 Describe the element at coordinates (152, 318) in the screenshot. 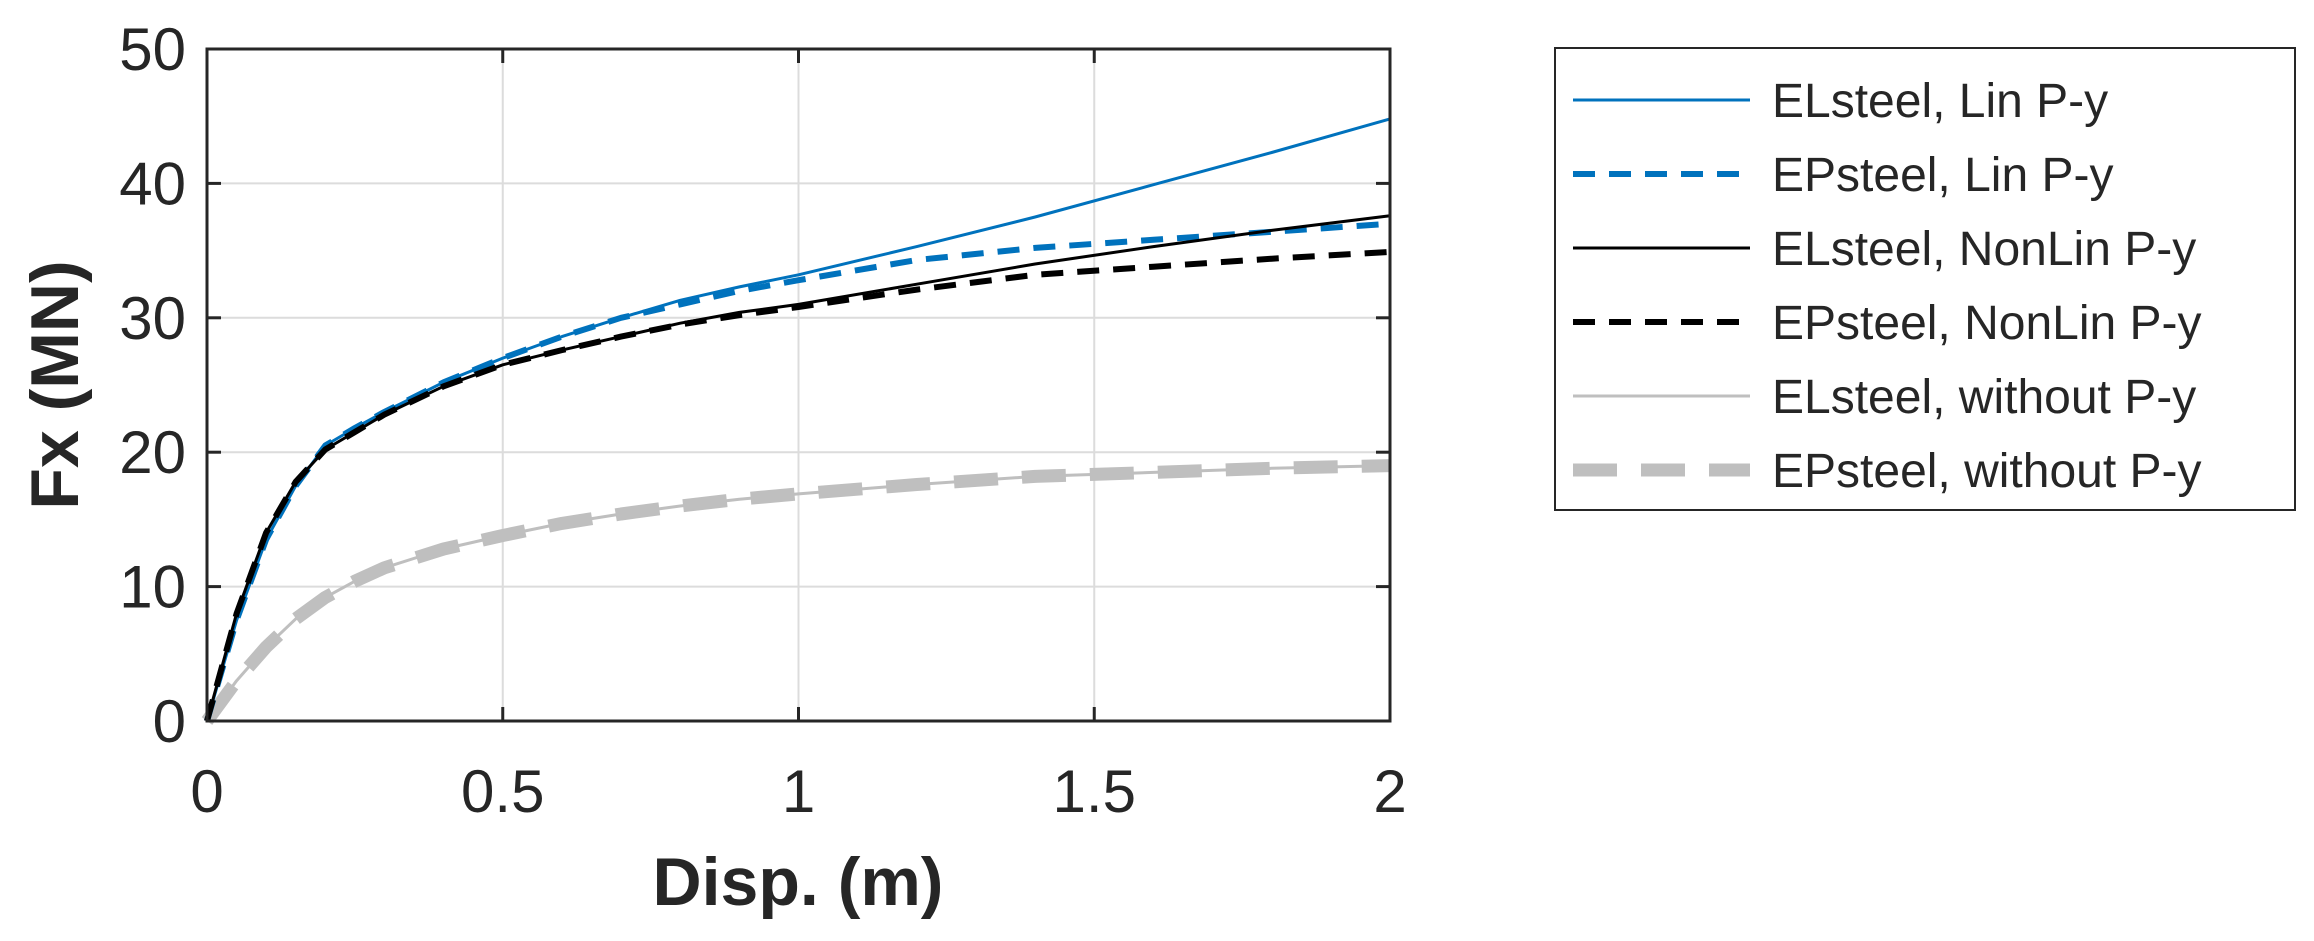

I see `y-tick-label: 30` at that location.